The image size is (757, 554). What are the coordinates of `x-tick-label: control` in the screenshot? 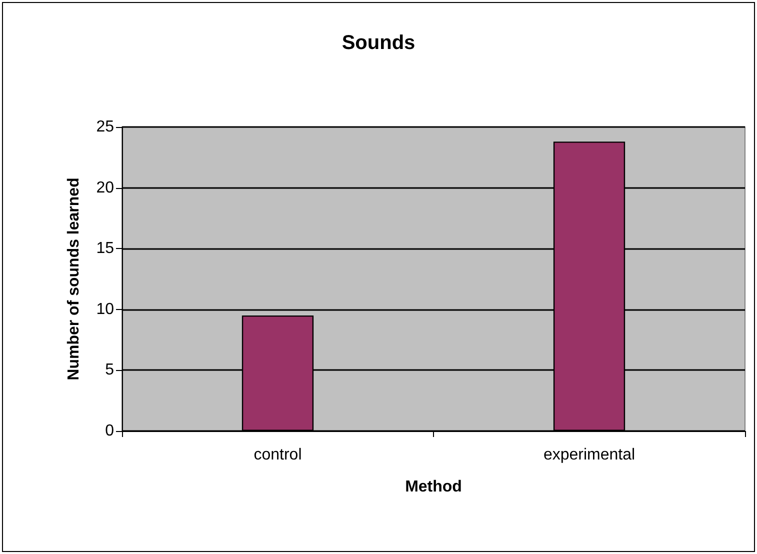 It's located at (278, 455).